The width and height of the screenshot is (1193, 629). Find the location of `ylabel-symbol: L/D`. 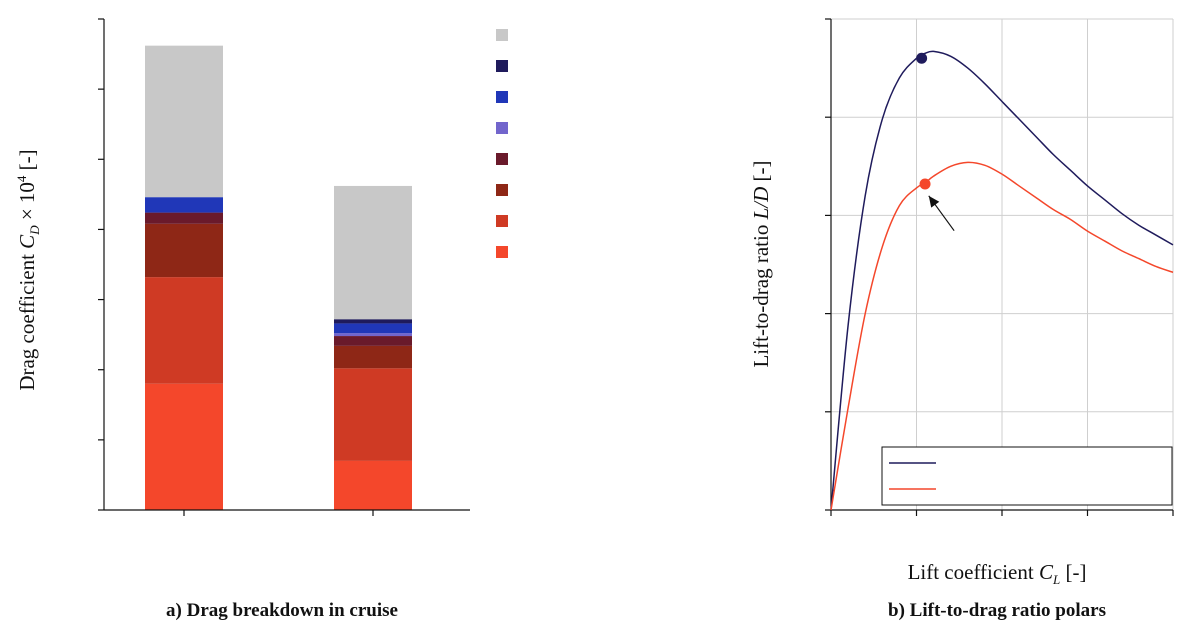

ylabel-symbol: L/D is located at coordinates (761, 204).